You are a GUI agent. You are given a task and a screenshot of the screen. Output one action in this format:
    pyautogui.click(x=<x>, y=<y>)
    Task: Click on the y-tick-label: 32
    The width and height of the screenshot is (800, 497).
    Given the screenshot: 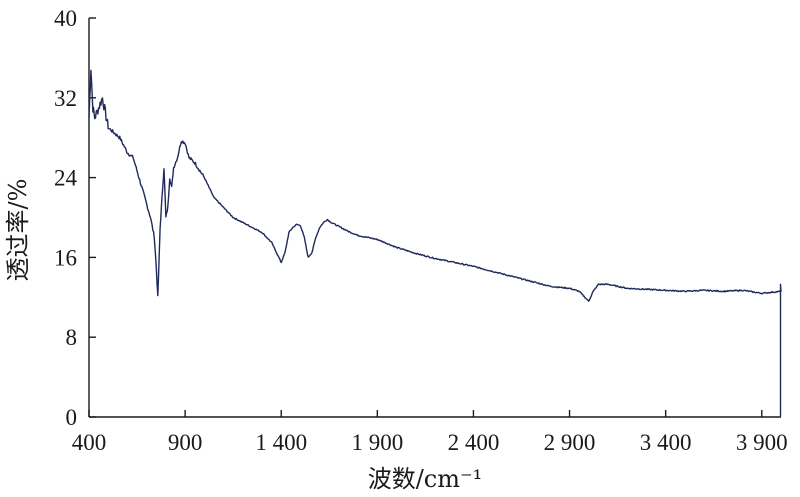 What is the action you would take?
    pyautogui.click(x=65, y=98)
    